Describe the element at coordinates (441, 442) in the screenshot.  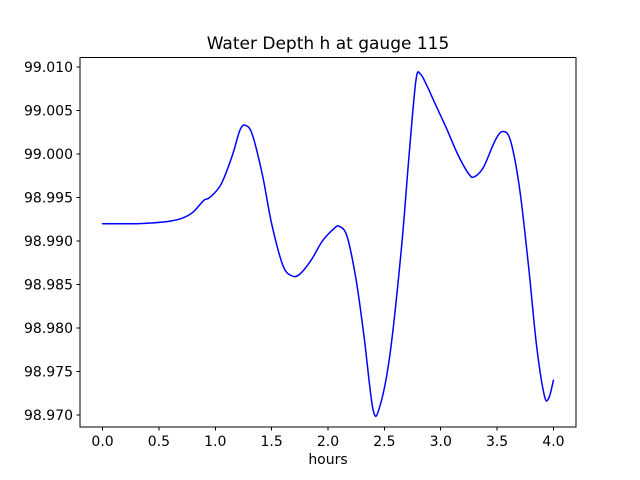
I see `x-tick-label: 3.0` at that location.